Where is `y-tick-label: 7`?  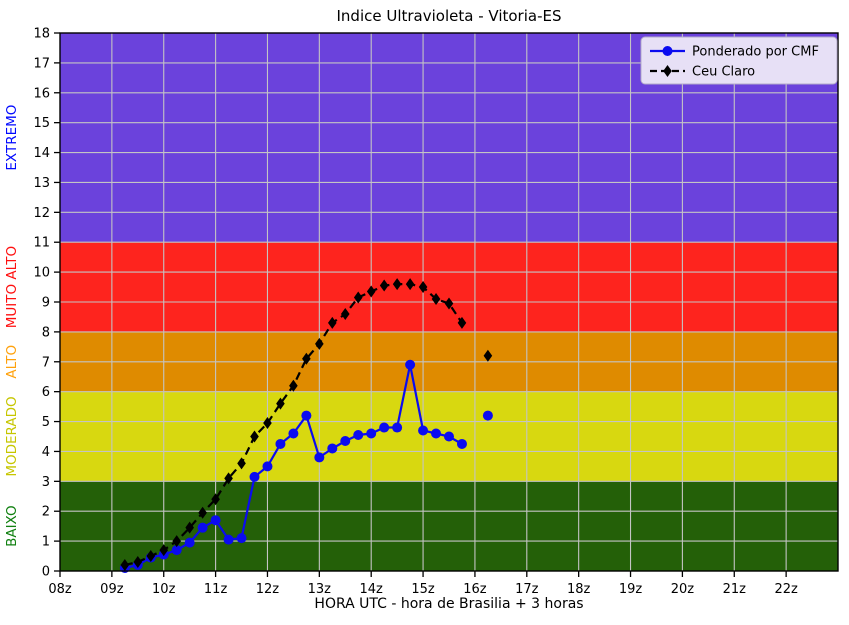 y-tick-label: 7 is located at coordinates (46, 362).